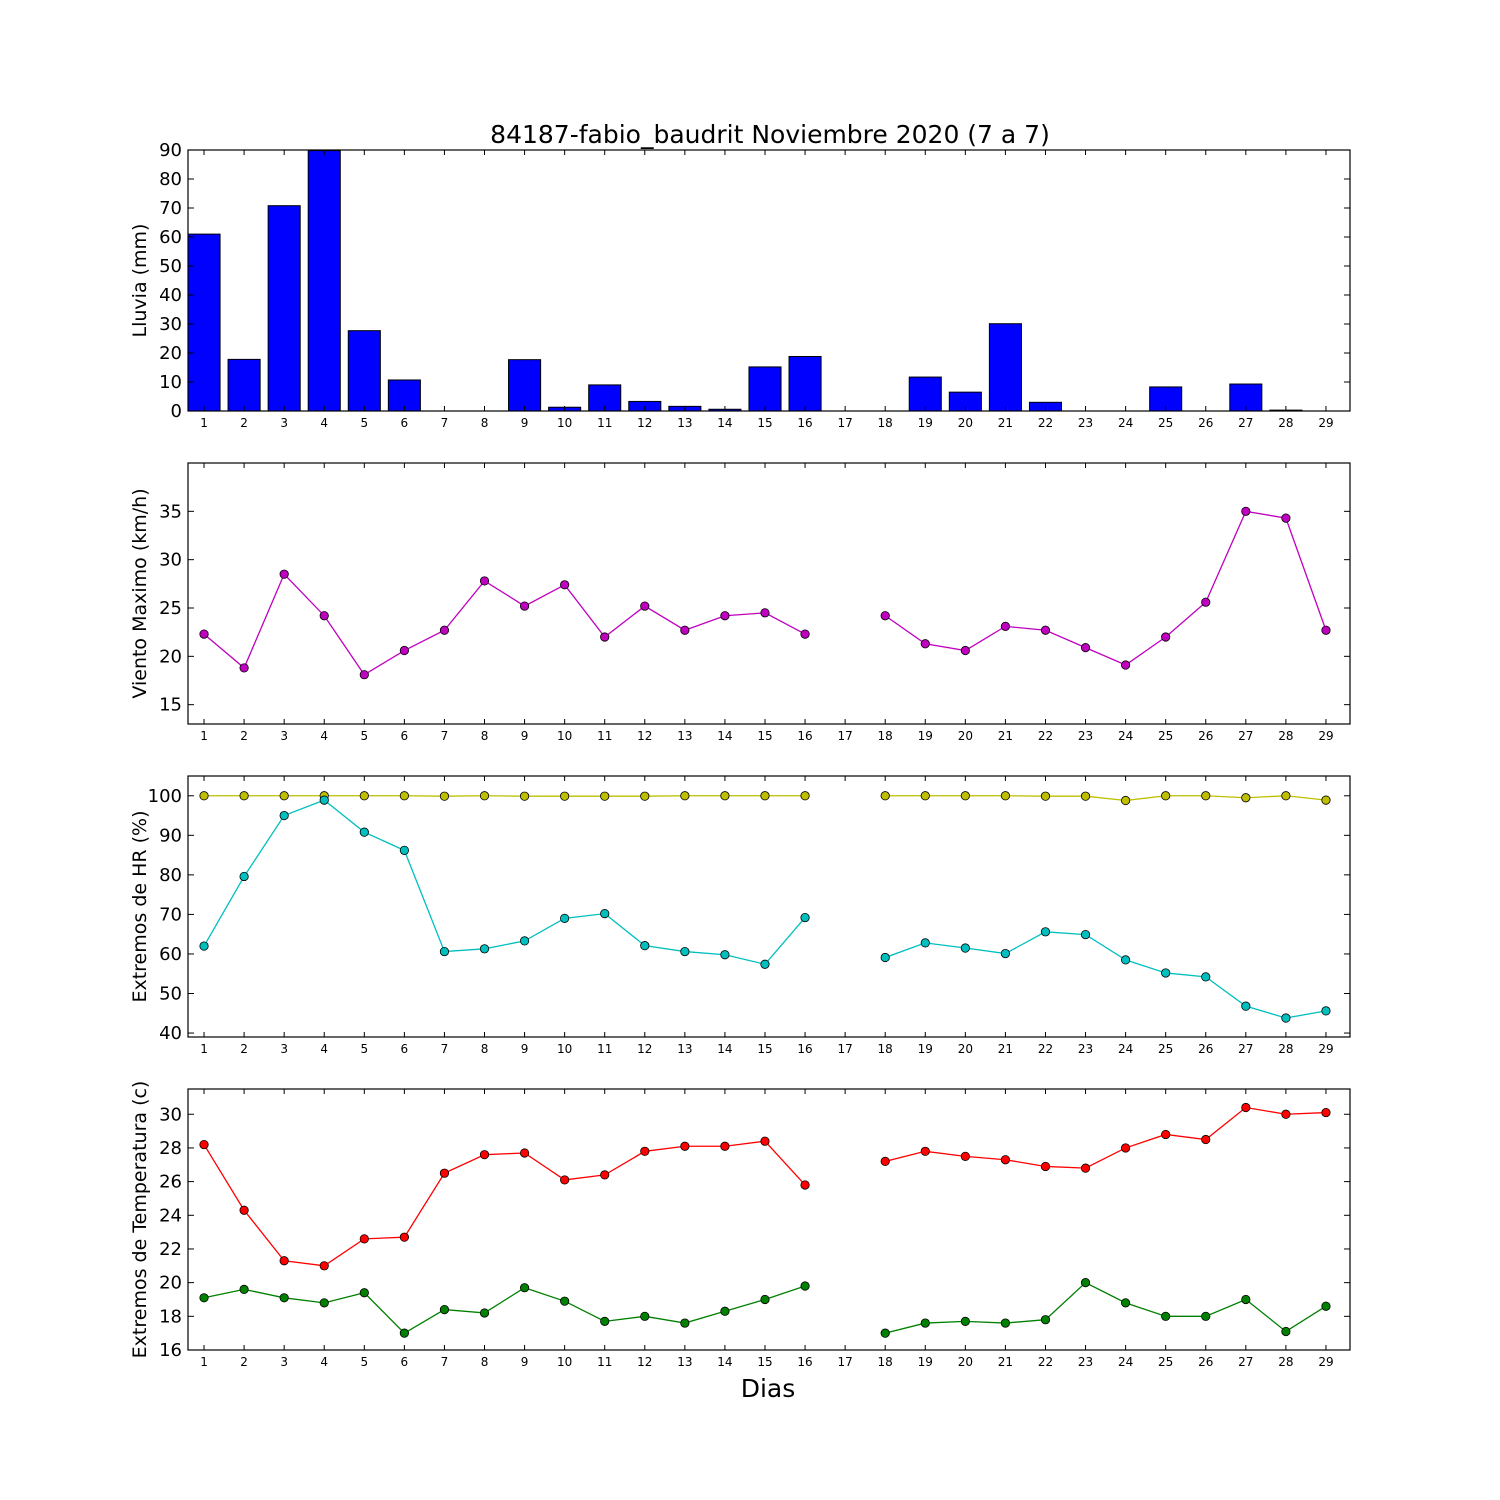  Describe the element at coordinates (140, 281) in the screenshot. I see `y-axis-label: Lluvia (mm)` at that location.